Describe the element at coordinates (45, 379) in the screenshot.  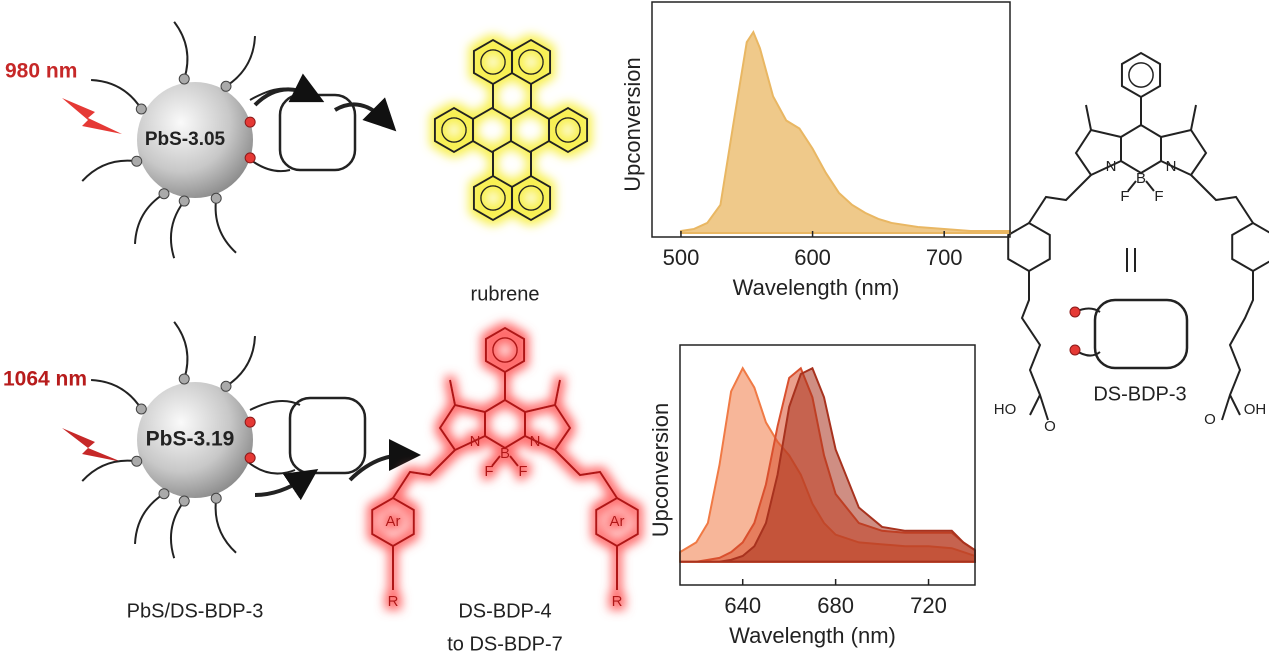
I see `laser-label: 1064 nm` at that location.